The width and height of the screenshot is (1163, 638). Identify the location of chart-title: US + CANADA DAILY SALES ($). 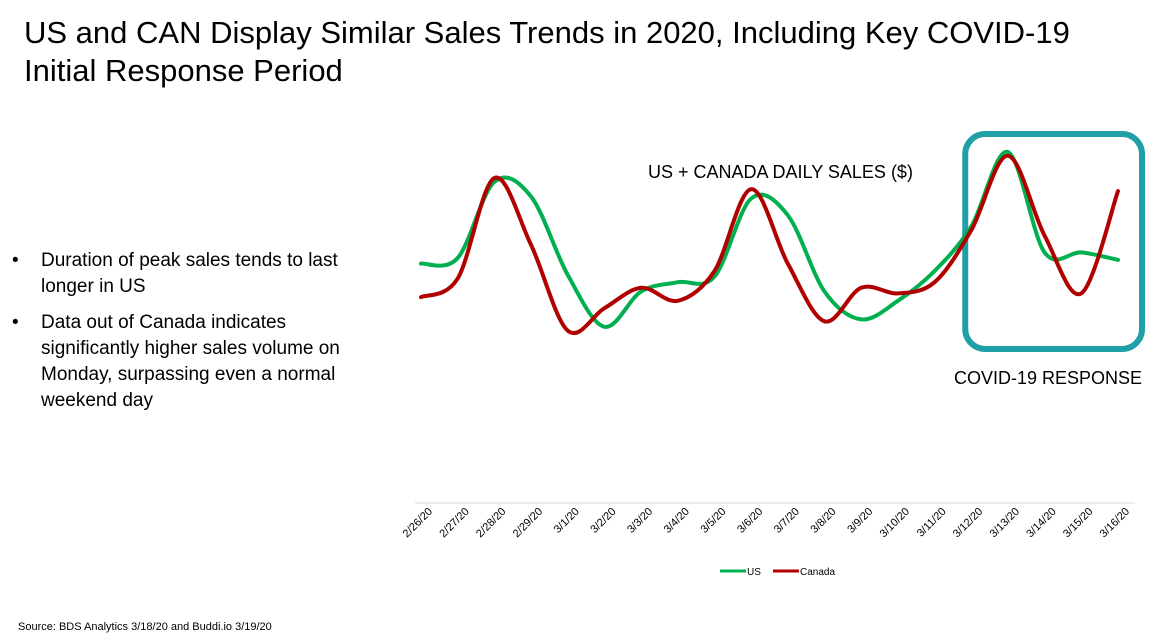
(780, 172).